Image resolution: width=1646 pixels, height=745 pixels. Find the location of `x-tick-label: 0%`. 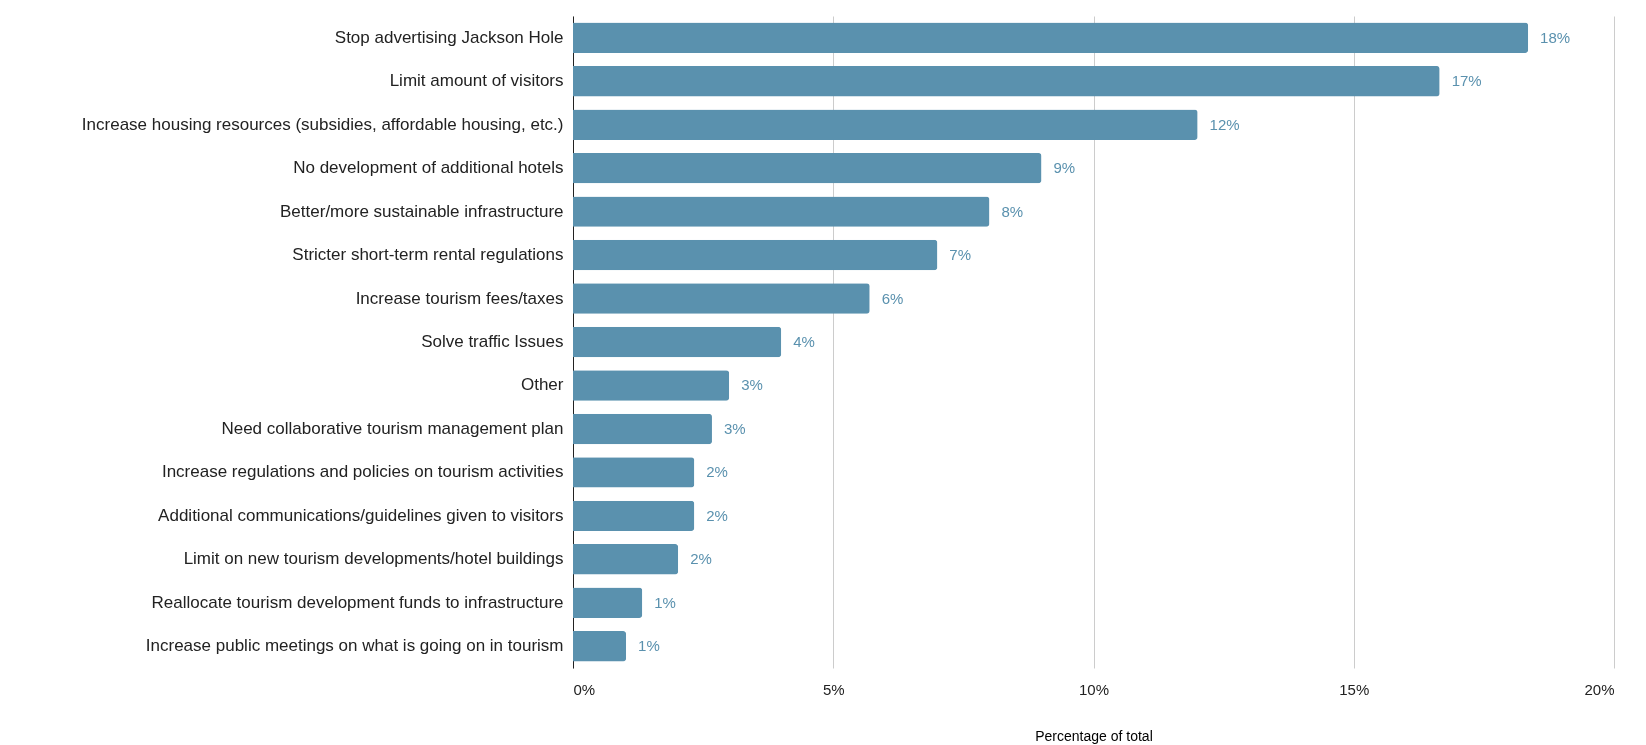

x-tick-label: 0% is located at coordinates (584, 689).